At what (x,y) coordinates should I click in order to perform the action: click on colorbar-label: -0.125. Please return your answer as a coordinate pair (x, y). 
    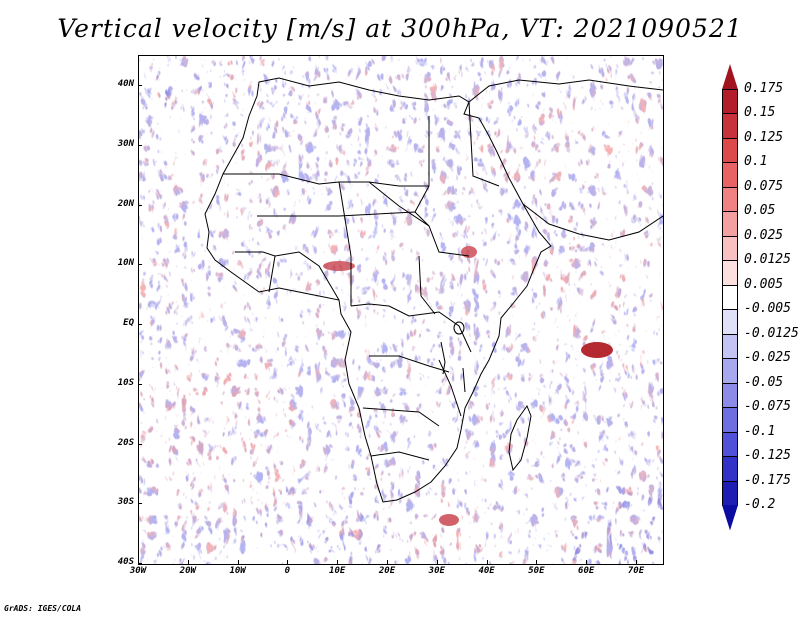
    Looking at the image, I should click on (767, 455).